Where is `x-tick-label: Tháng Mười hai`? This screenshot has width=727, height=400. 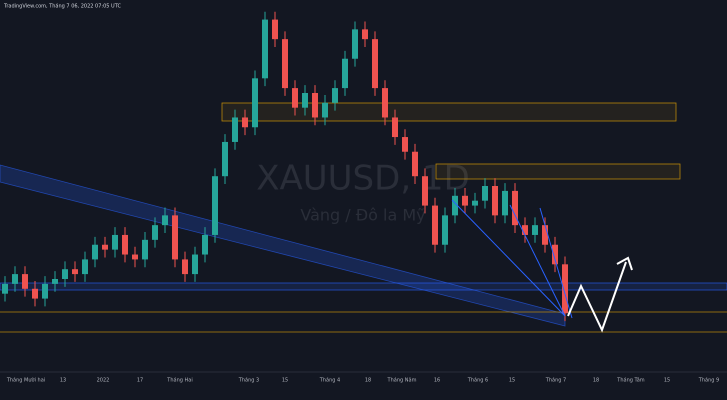 x-tick-label: Tháng Mười hai is located at coordinates (25, 380).